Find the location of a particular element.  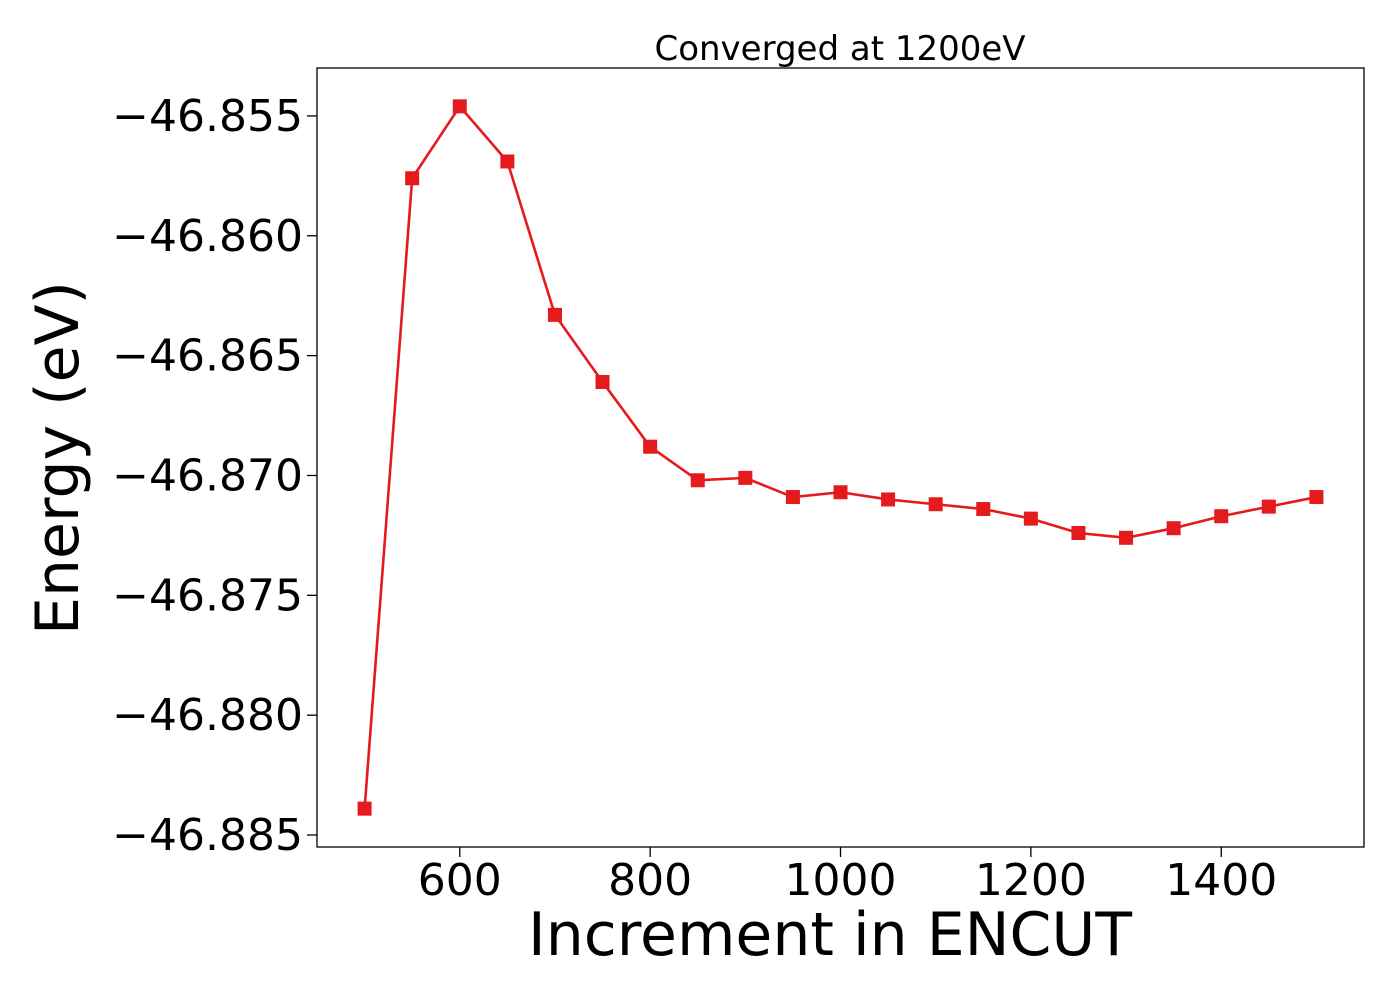

y-axis-label: Energy (eV) is located at coordinates (58, 458).